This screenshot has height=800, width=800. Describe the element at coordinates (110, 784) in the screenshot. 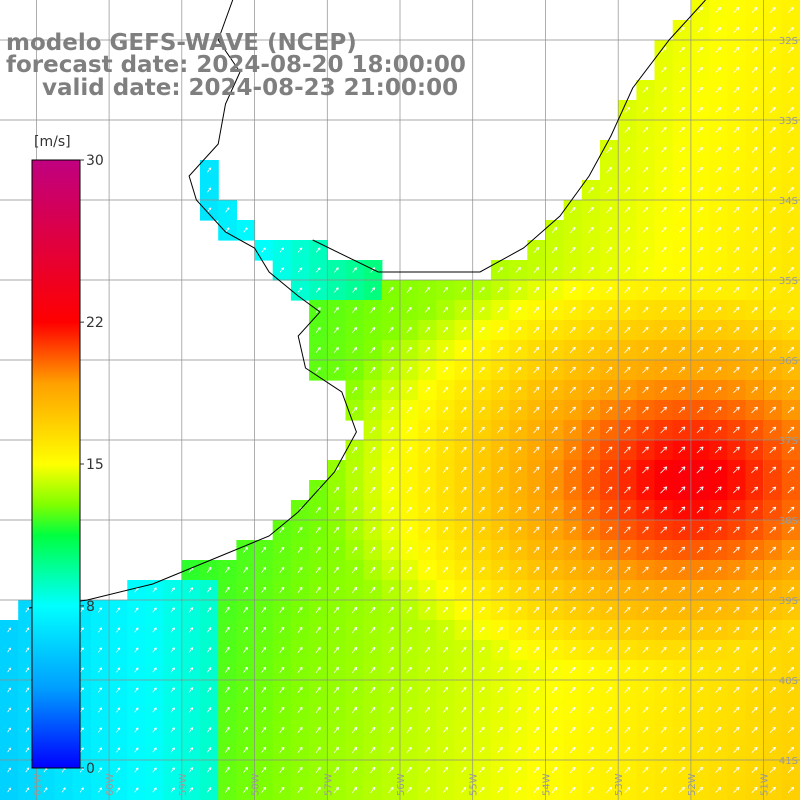

I see `longitude-label: 60W` at that location.